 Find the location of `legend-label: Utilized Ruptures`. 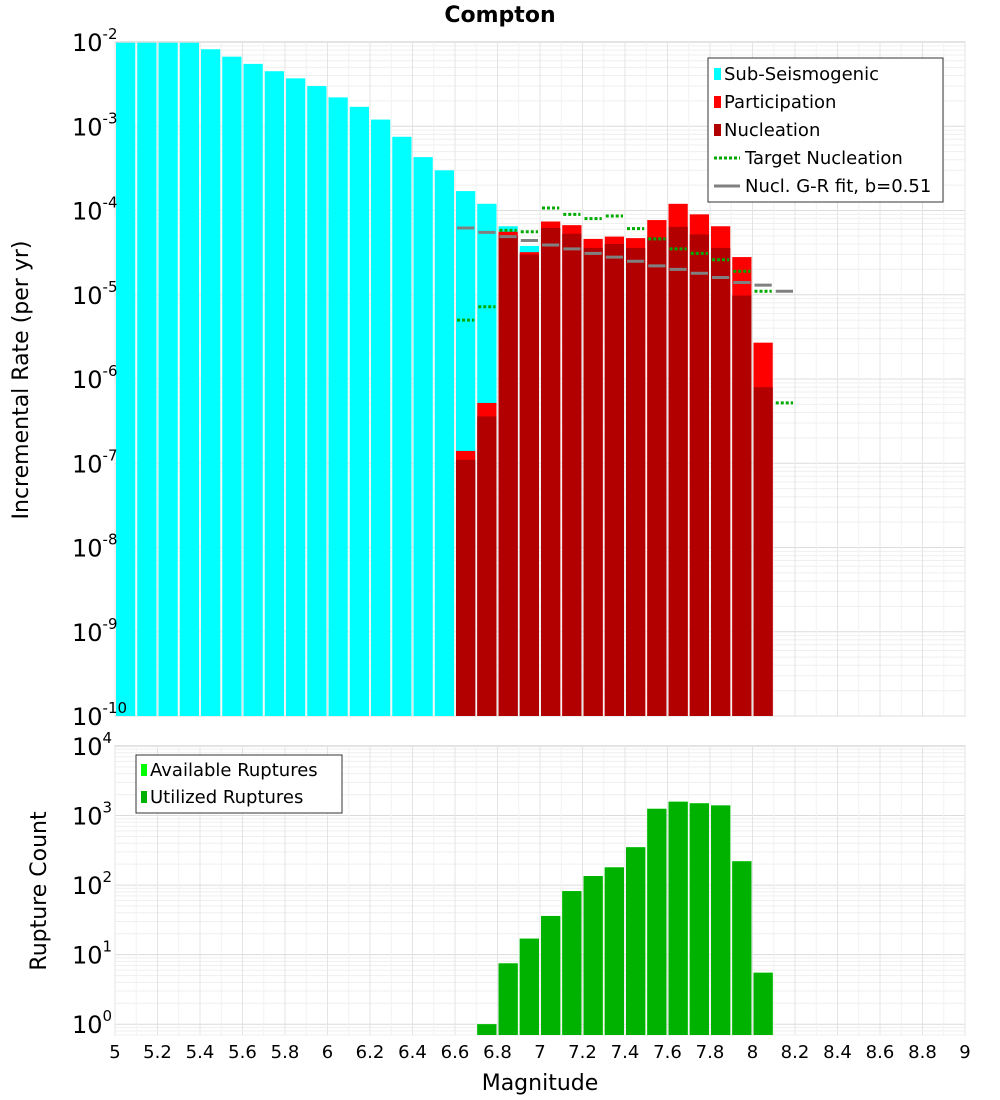

legend-label: Utilized Ruptures is located at coordinates (226, 797).